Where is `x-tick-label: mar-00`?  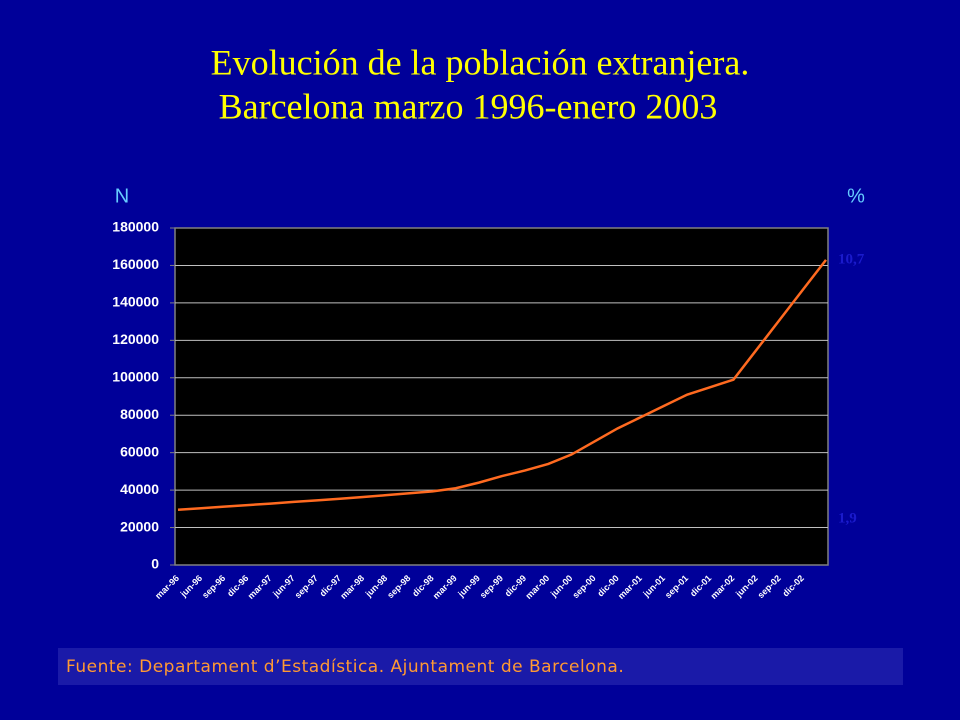
x-tick-label: mar-00 is located at coordinates (537, 587).